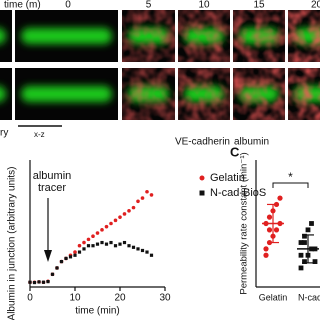 Image resolution: width=320 pixels, height=320 pixels. I want to click on significance-bracket, so click(290, 185).